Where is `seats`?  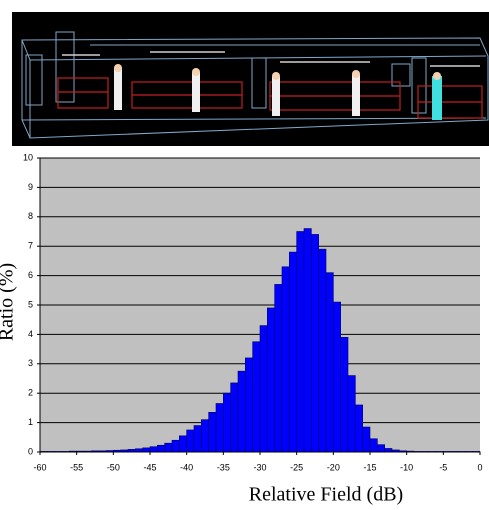 seats is located at coordinates (270, 98).